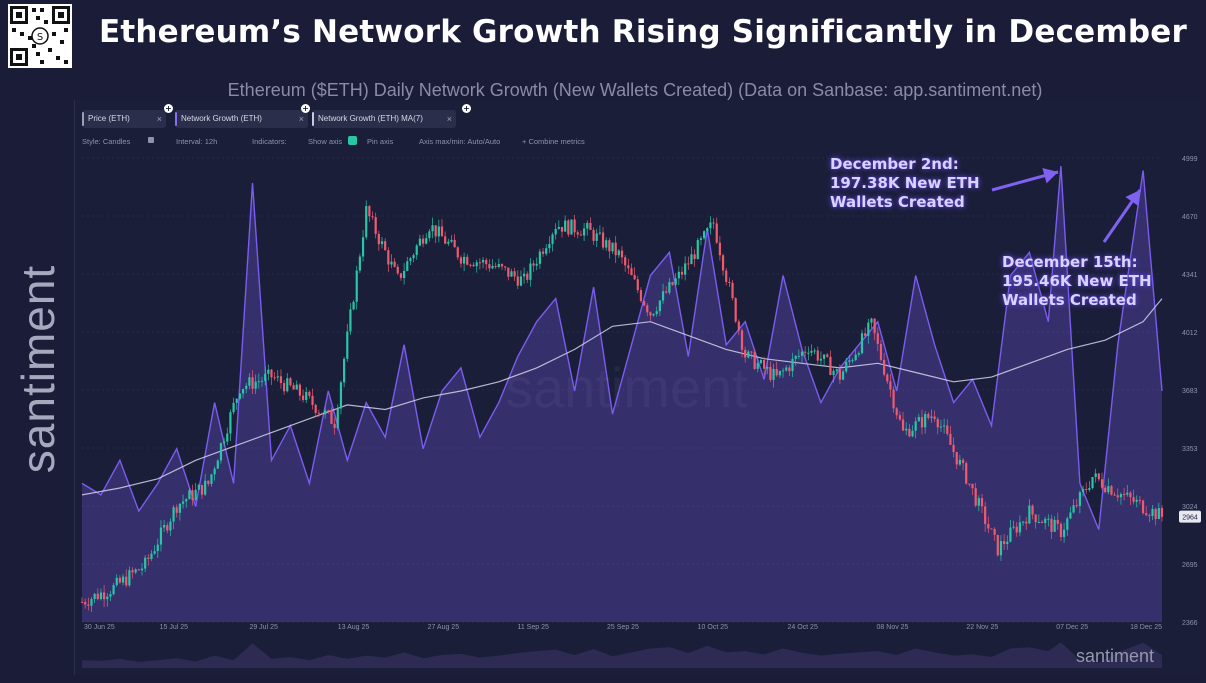 The image size is (1206, 683). What do you see at coordinates (197, 141) in the screenshot?
I see `interval-select: Interval: 12h` at bounding box center [197, 141].